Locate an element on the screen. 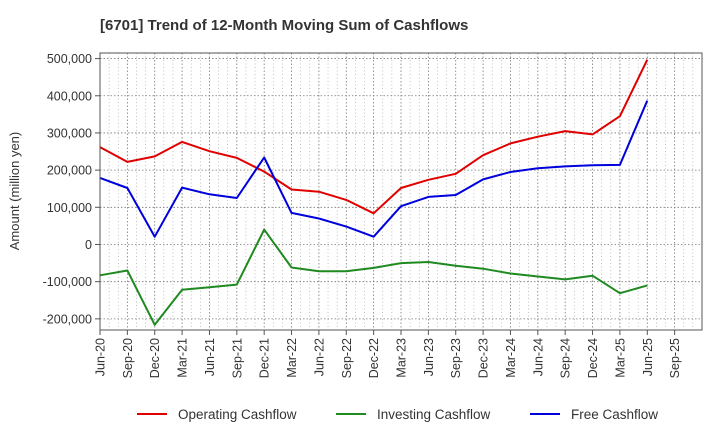 The image size is (720, 440). y-tick-label: 300,000 is located at coordinates (69, 133).